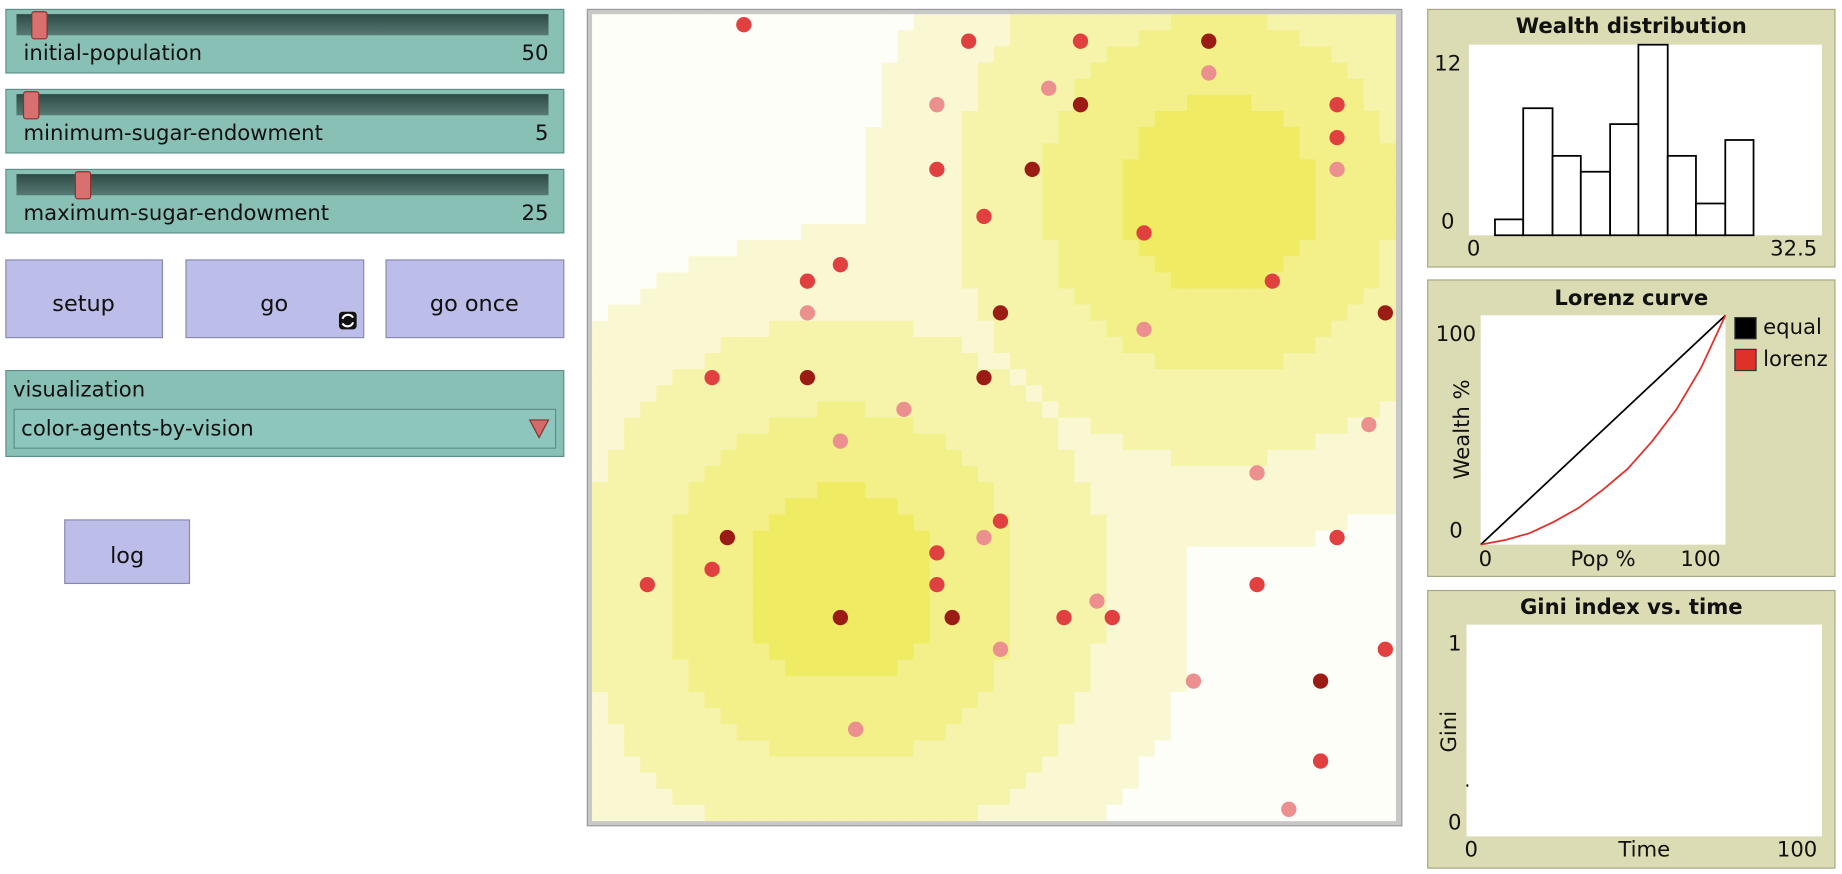  I want to click on slider: minimum-sugar-endowment 5, so click(285, 121).